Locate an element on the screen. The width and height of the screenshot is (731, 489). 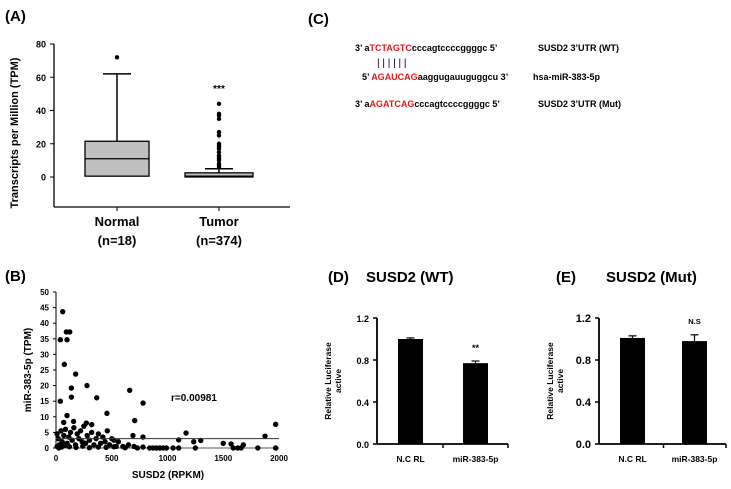
sequence-mut: 3’ aAGATCAGcccagtccccggggc 5’ is located at coordinates (427, 104).